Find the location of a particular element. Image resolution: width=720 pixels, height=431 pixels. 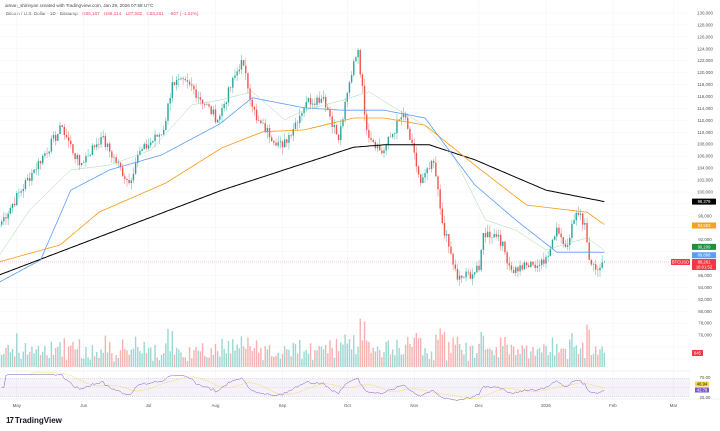

symbol-title: Bitcoin / U.S. Dollar · 1D · Bitstamp is located at coordinates (42, 13).